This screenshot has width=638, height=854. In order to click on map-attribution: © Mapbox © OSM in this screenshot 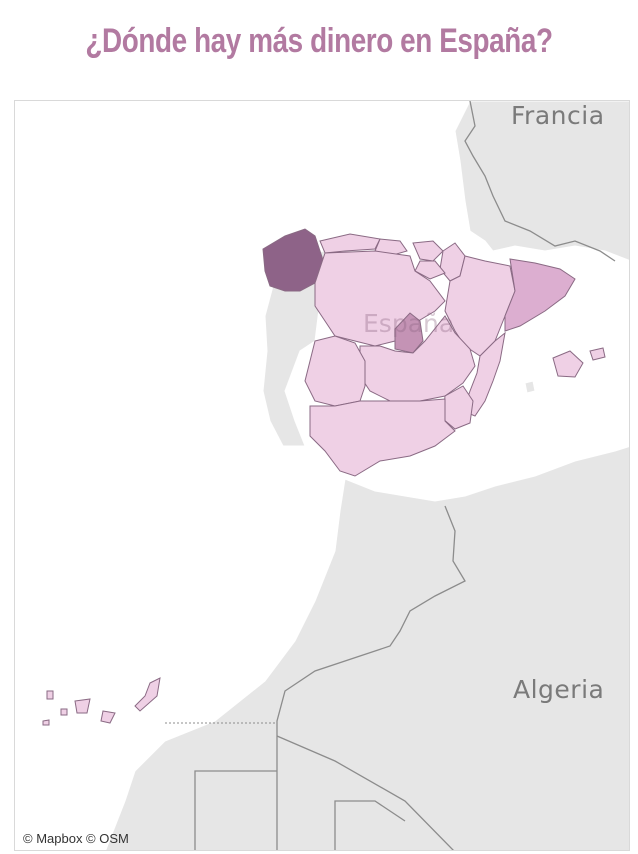, I will do `click(76, 838)`.